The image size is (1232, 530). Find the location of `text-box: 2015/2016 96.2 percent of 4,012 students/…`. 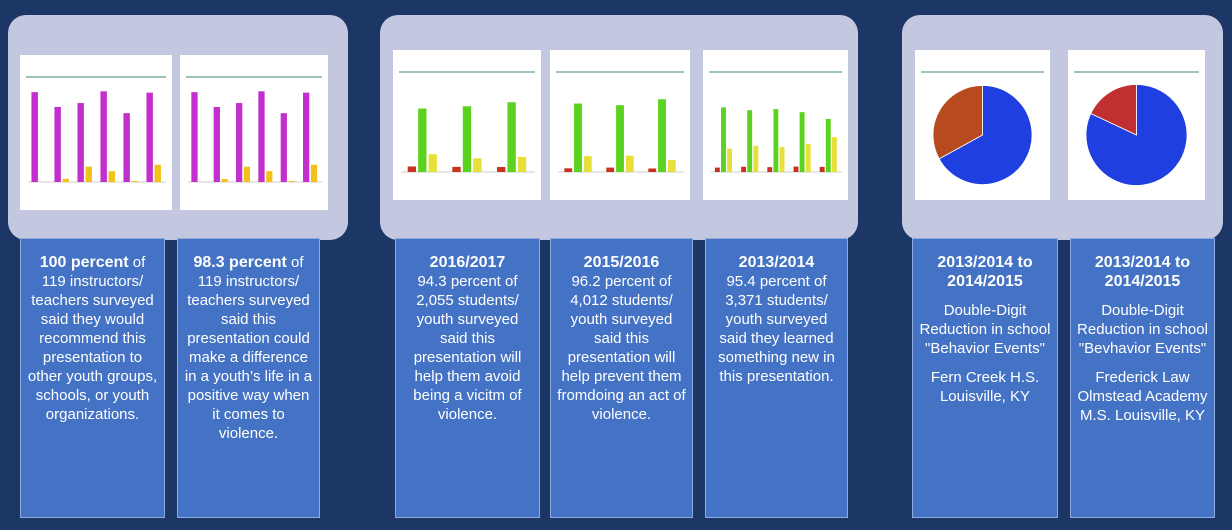

text-box: 2015/2016 96.2 percent of 4,012 students/… is located at coordinates (621, 378).